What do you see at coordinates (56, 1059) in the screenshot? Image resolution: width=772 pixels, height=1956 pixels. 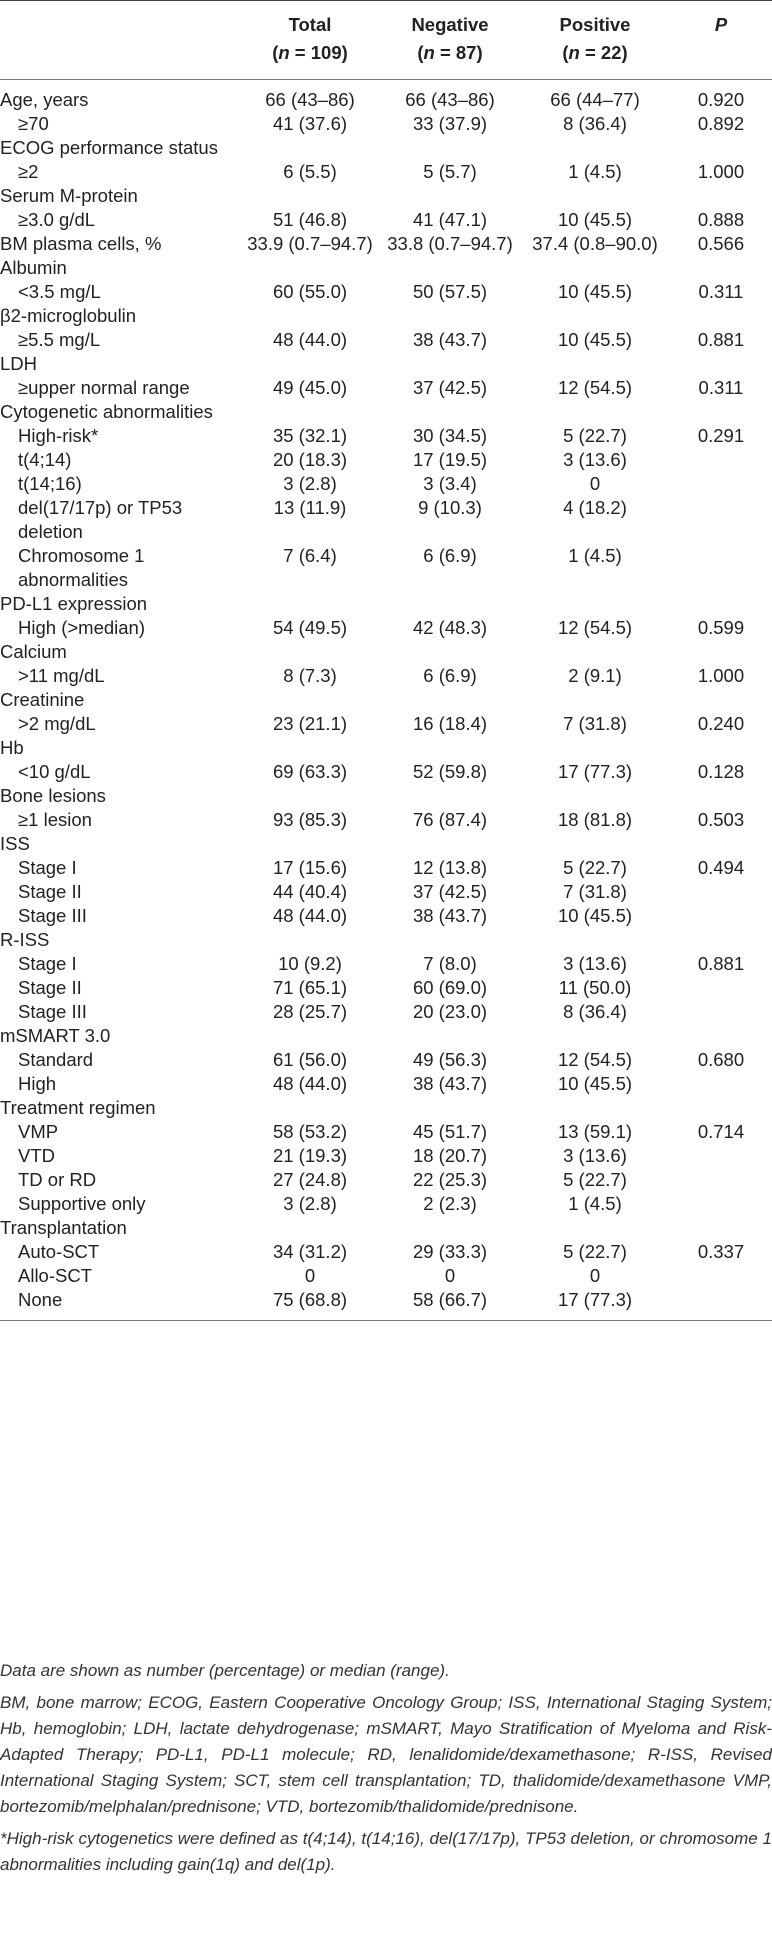 I see `row-label: Standard` at bounding box center [56, 1059].